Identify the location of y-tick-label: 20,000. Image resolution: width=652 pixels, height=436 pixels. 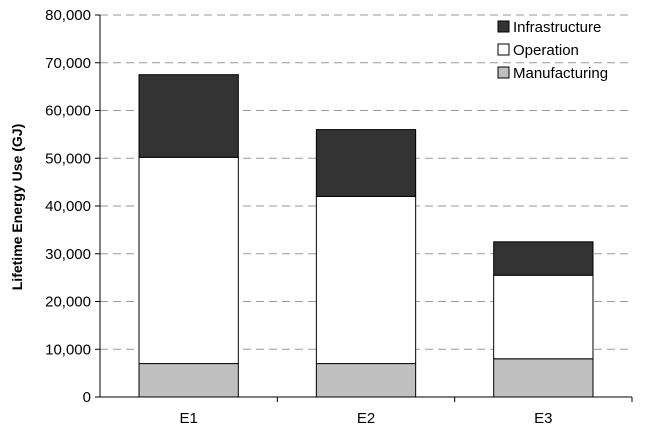
(68, 302).